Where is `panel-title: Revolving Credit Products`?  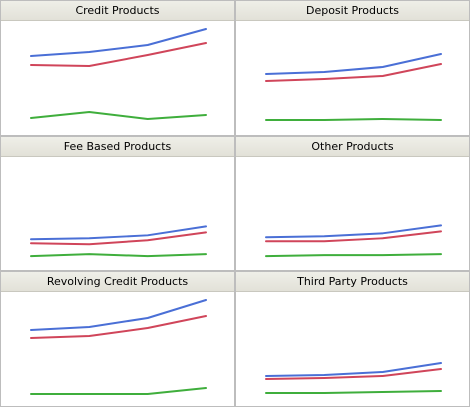 panel-title: Revolving Credit Products is located at coordinates (117, 282).